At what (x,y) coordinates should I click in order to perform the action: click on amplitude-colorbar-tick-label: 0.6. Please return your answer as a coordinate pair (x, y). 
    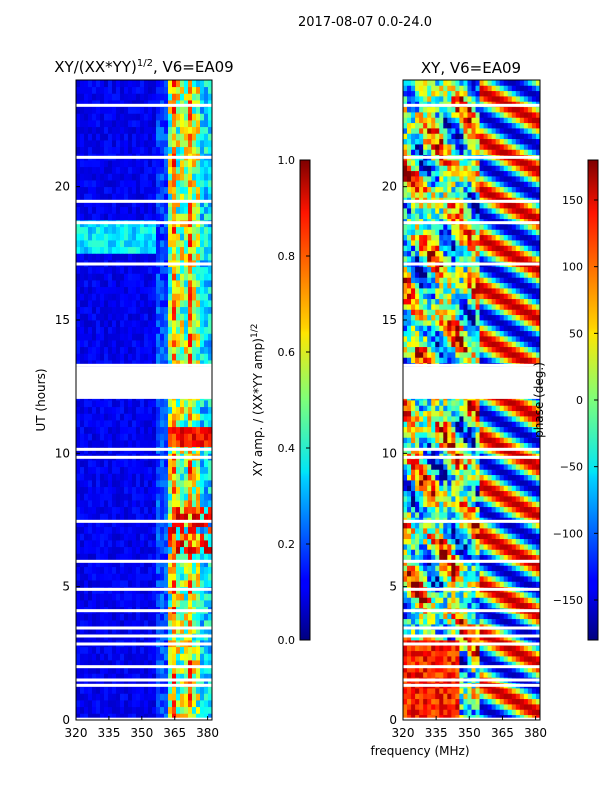
    Looking at the image, I should click on (287, 352).